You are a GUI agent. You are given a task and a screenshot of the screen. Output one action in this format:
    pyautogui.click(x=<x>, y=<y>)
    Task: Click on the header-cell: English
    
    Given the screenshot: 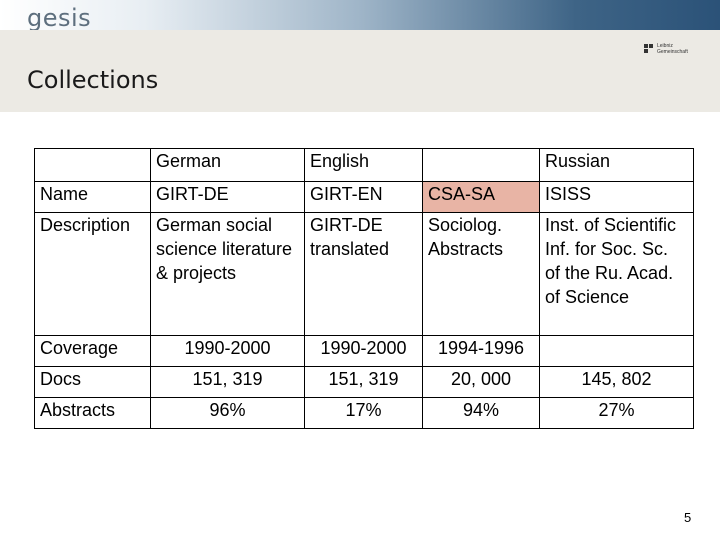 What is the action you would take?
    pyautogui.click(x=363, y=165)
    